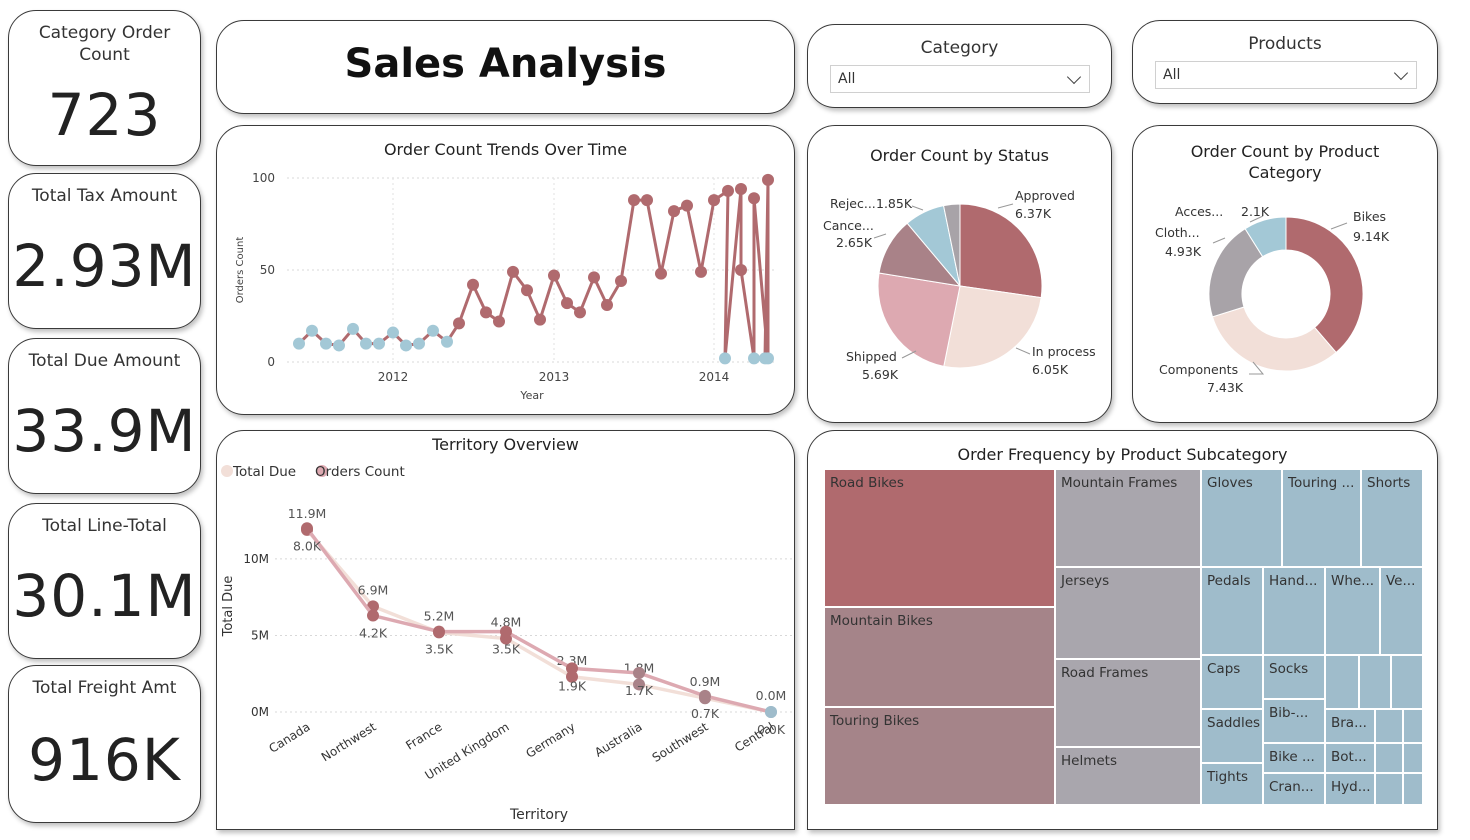  Describe the element at coordinates (1371, 236) in the screenshot. I see `slice-value: 9.14K` at that location.